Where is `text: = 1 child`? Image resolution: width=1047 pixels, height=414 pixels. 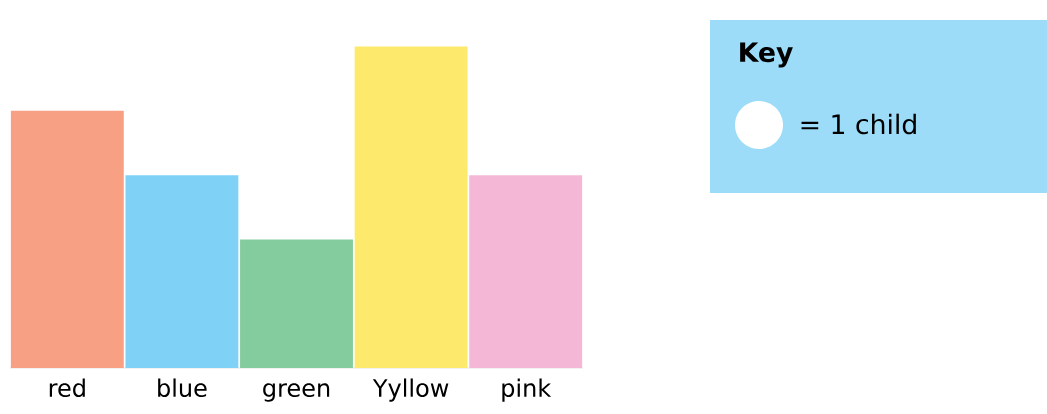
text: = 1 child is located at coordinates (858, 124).